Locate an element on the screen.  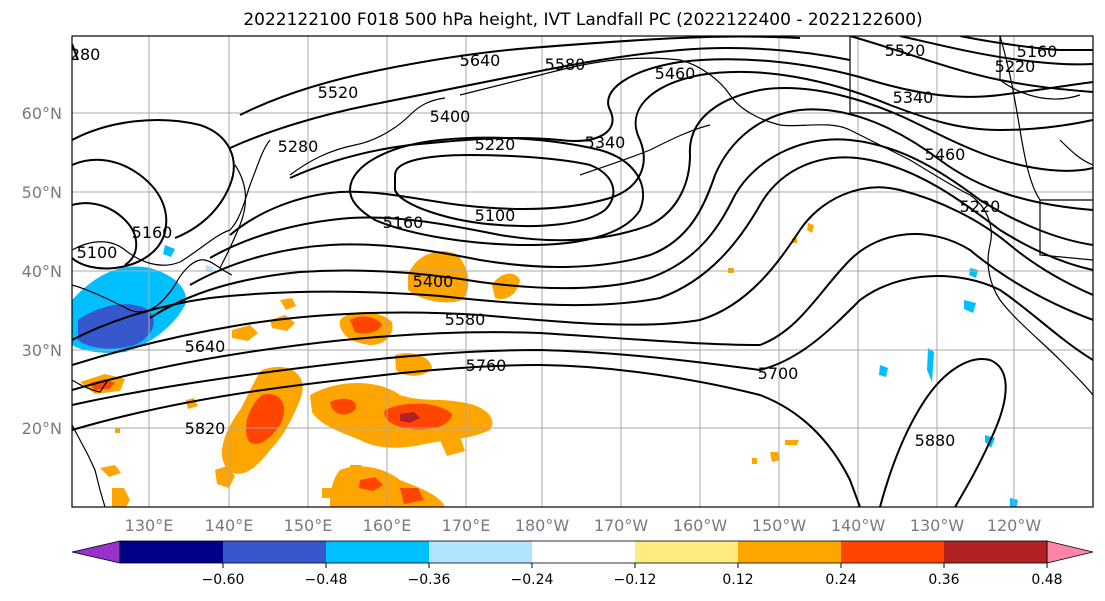
lon-label: 140°E is located at coordinates (229, 525).